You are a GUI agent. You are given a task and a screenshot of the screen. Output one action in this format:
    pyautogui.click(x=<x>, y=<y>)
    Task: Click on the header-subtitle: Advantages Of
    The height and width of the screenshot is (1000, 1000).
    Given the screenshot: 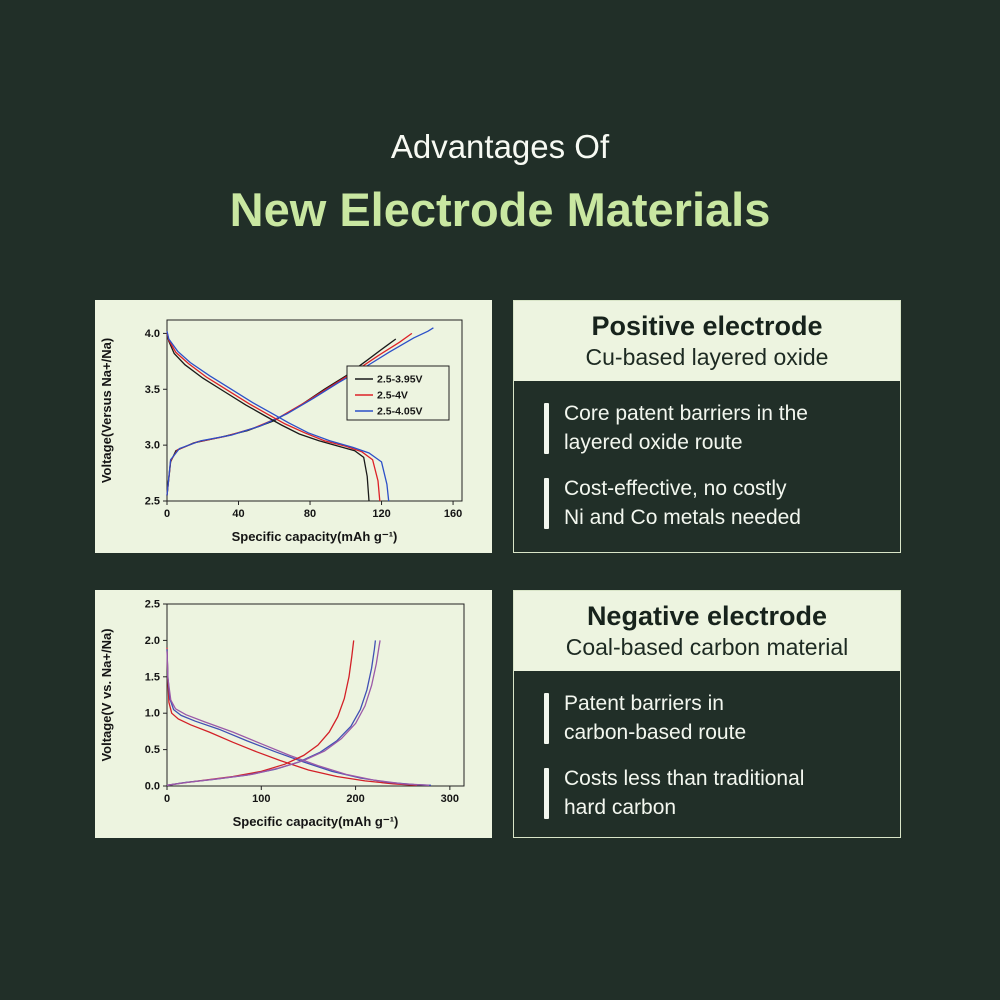 What is the action you would take?
    pyautogui.click(x=500, y=146)
    